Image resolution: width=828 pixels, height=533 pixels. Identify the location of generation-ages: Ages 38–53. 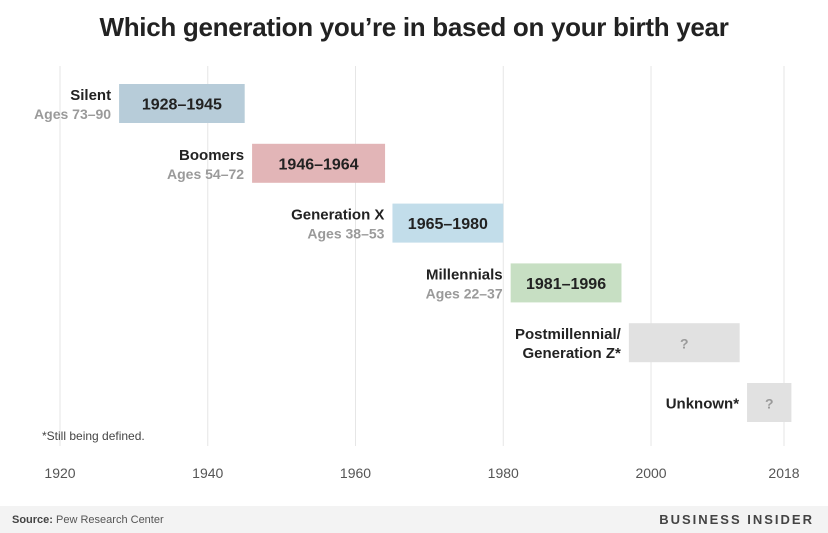
(345, 234).